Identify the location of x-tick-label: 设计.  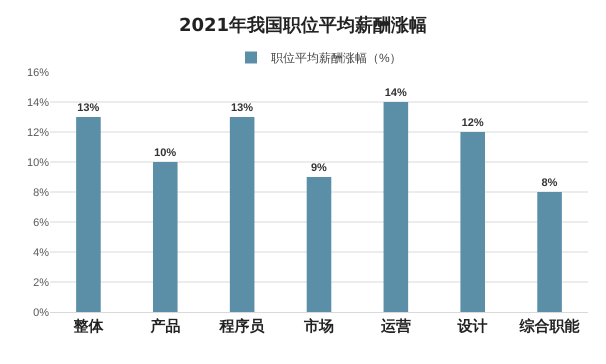
(472, 326).